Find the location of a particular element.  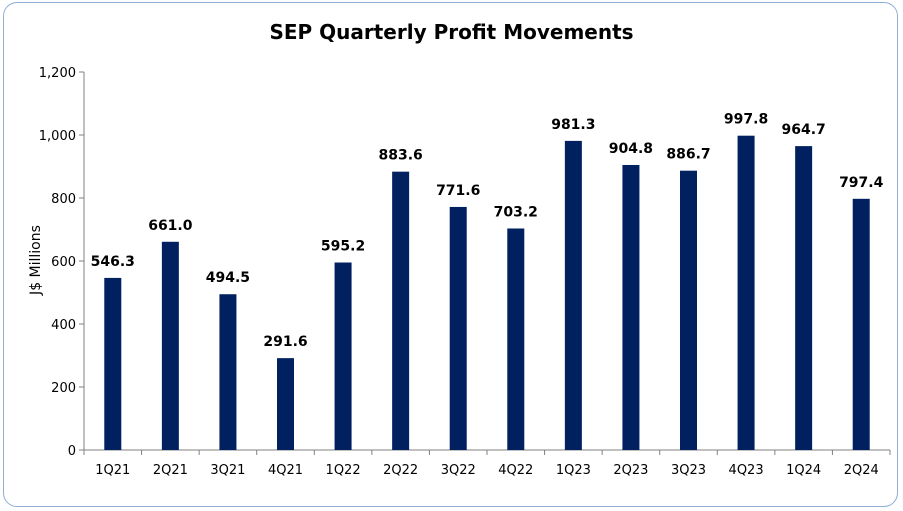

data-label: 981.3 is located at coordinates (573, 125).